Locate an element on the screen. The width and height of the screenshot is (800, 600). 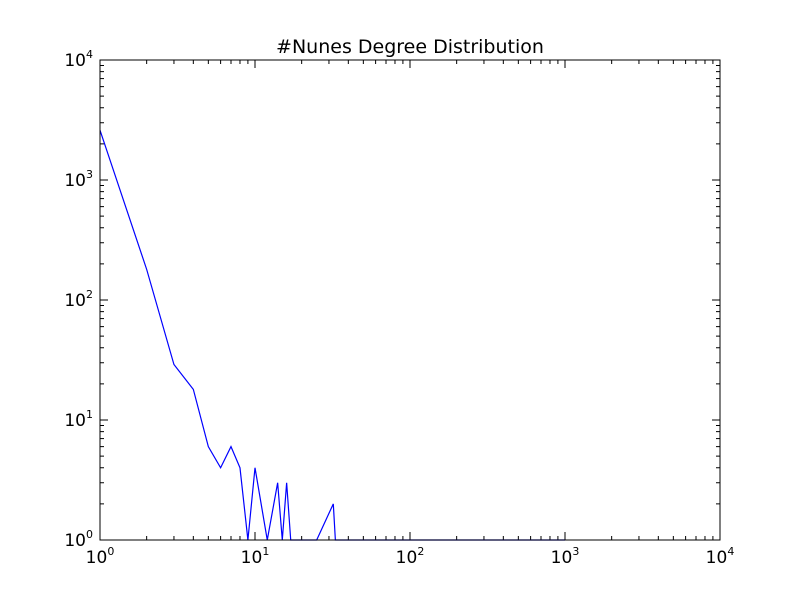
x-tick-label: 10³ is located at coordinates (565, 556).